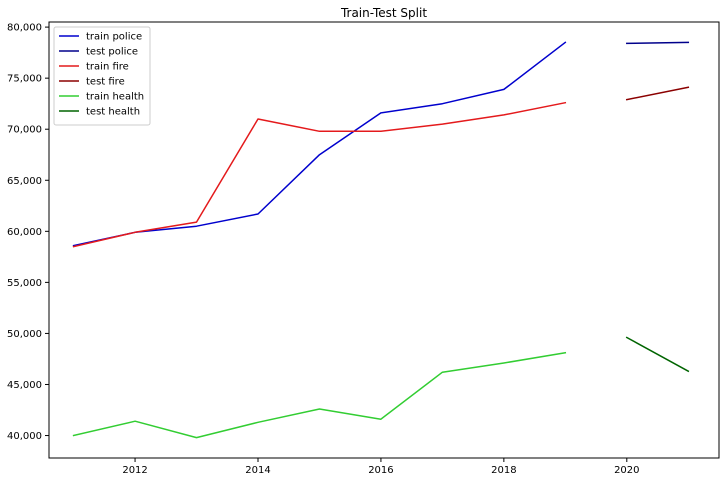 The height and width of the screenshot is (482, 726). What do you see at coordinates (257, 470) in the screenshot?
I see `x-tick-label: 2014` at bounding box center [257, 470].